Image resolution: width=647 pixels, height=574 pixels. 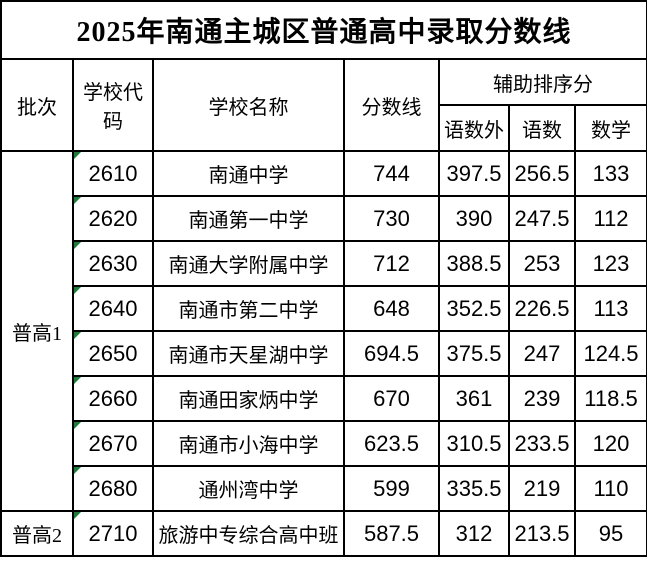 I want to click on cell-aux-ys: 247.5, so click(x=542, y=218).